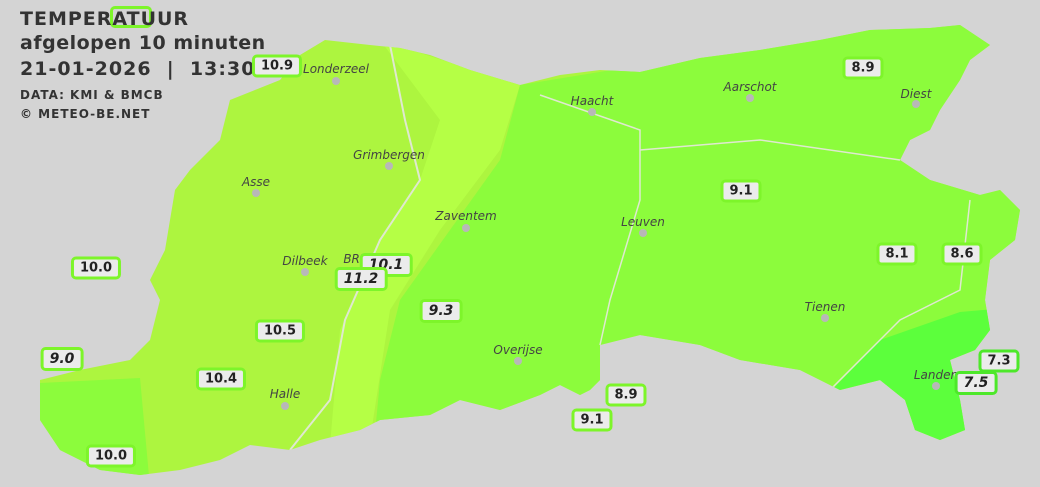 The image size is (1040, 487). I want to click on station-temperature-label: 9.3, so click(441, 311).